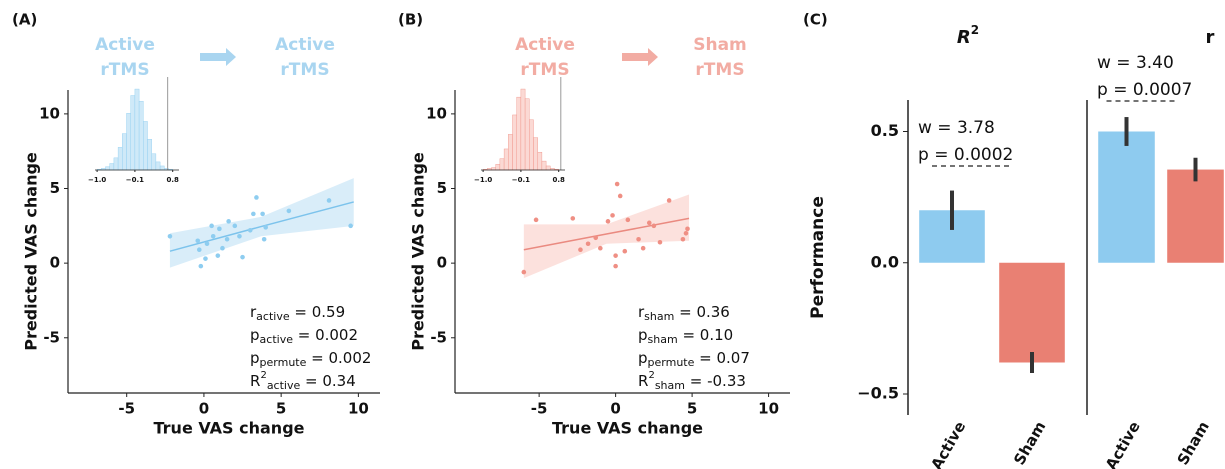 Image resolution: width=1225 pixels, height=469 pixels. I want to click on y-axis-label: Predicted VAS change, so click(31, 251).